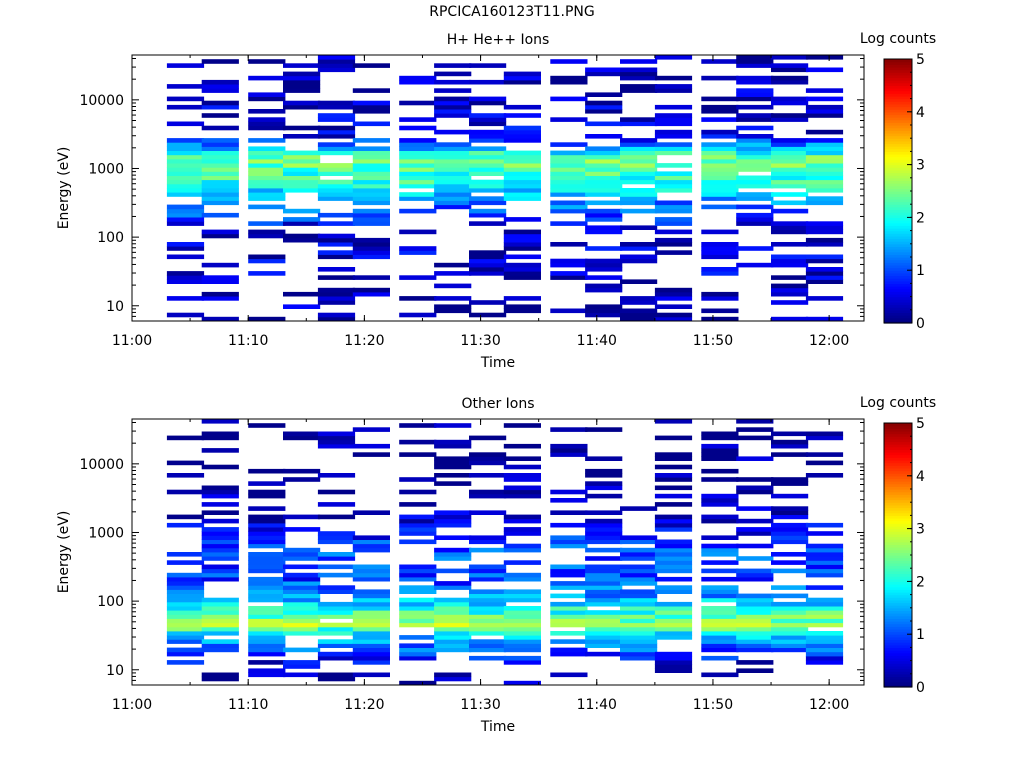 Image resolution: width=1024 pixels, height=768 pixels. Describe the element at coordinates (498, 40) in the screenshot. I see `panel-title: H+ He++ Ions` at that location.